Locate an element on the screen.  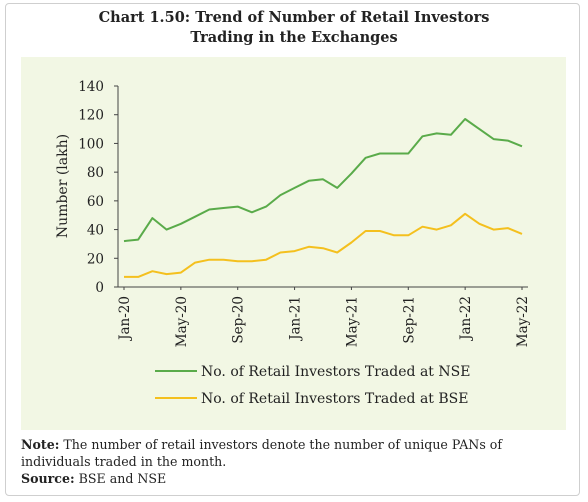
legend-label-nse: No. of Retail Investors Traded at NSE is located at coordinates (335, 372).